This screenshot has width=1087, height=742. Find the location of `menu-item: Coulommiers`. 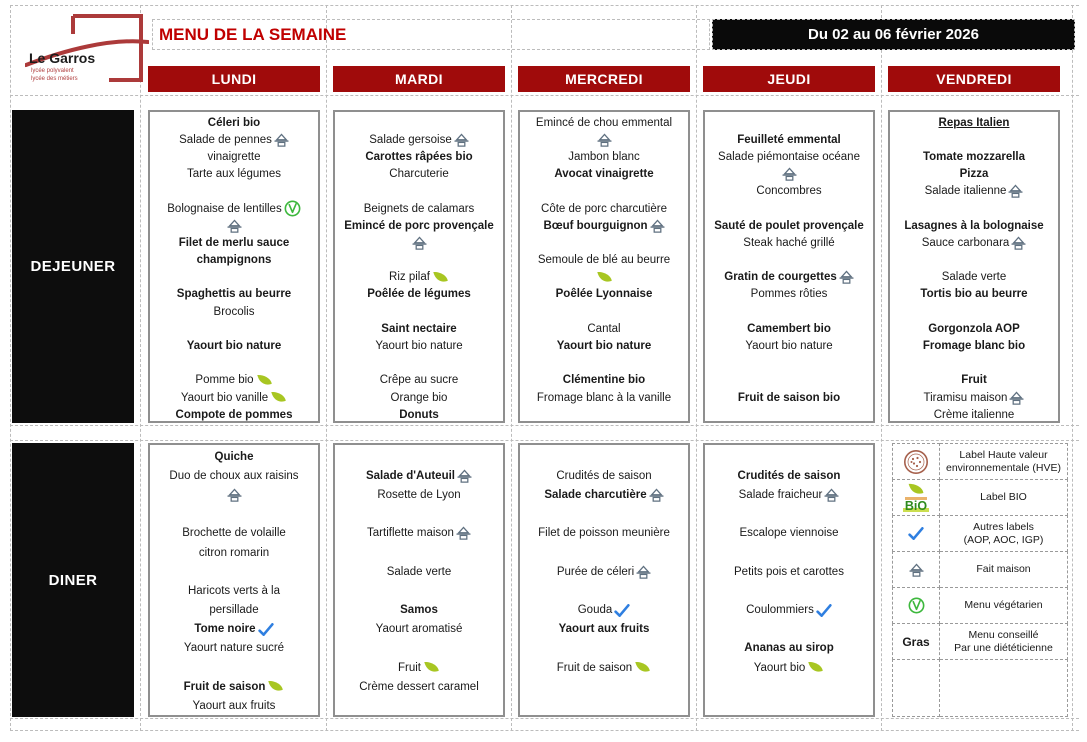

menu-item: Coulommiers is located at coordinates (789, 610).